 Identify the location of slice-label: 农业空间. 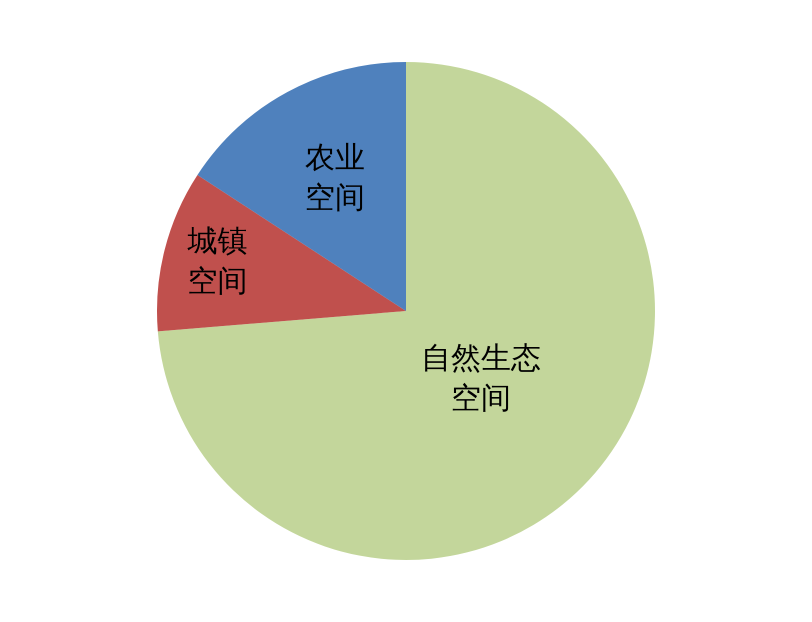
(334, 178).